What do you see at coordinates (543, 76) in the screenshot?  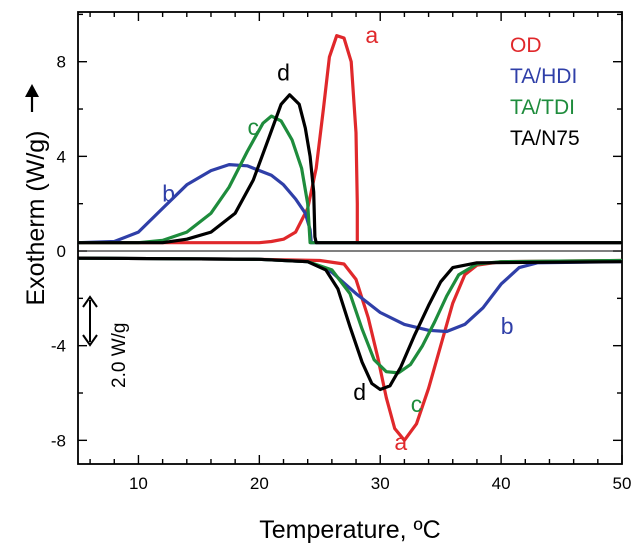 I see `legend-entry-b: TA/HDI` at bounding box center [543, 76].